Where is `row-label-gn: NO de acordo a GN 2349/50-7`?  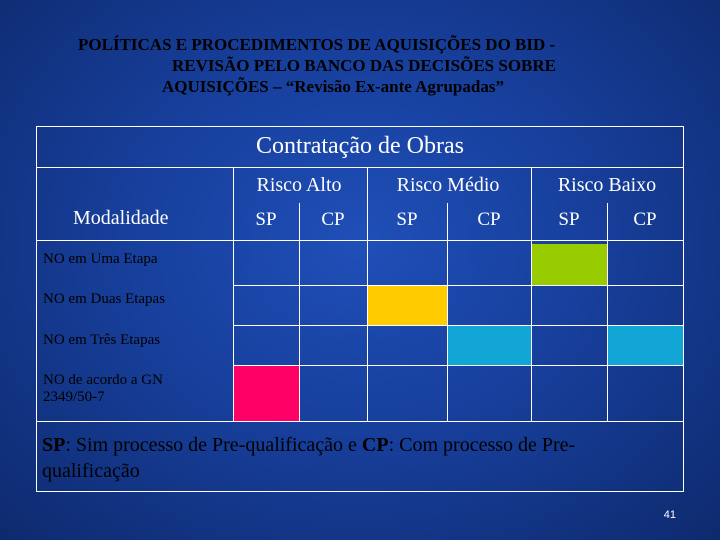
row-label-gn: NO de acordo a GN 2349/50-7 is located at coordinates (103, 388).